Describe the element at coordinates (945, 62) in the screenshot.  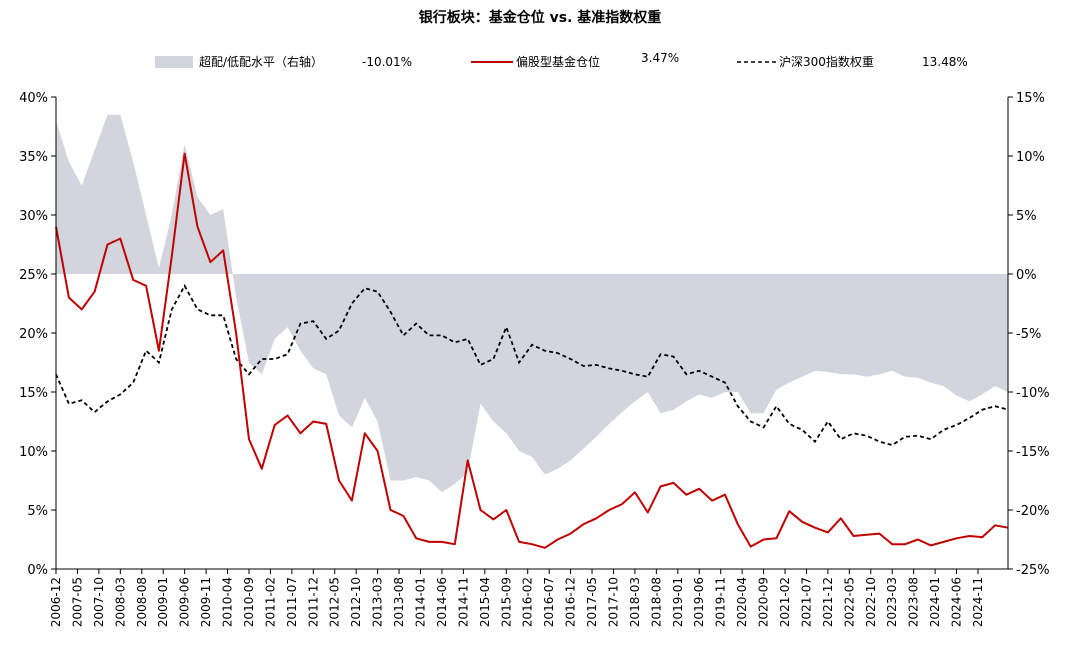
I see `legend-value-index: 13.48%` at that location.